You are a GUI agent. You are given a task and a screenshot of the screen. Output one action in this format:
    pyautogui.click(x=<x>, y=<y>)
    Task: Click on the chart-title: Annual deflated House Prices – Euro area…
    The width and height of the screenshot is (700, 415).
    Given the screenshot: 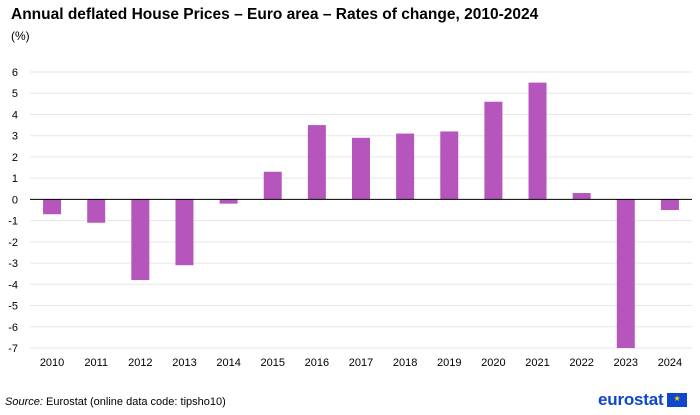 What is the action you would take?
    pyautogui.click(x=275, y=14)
    